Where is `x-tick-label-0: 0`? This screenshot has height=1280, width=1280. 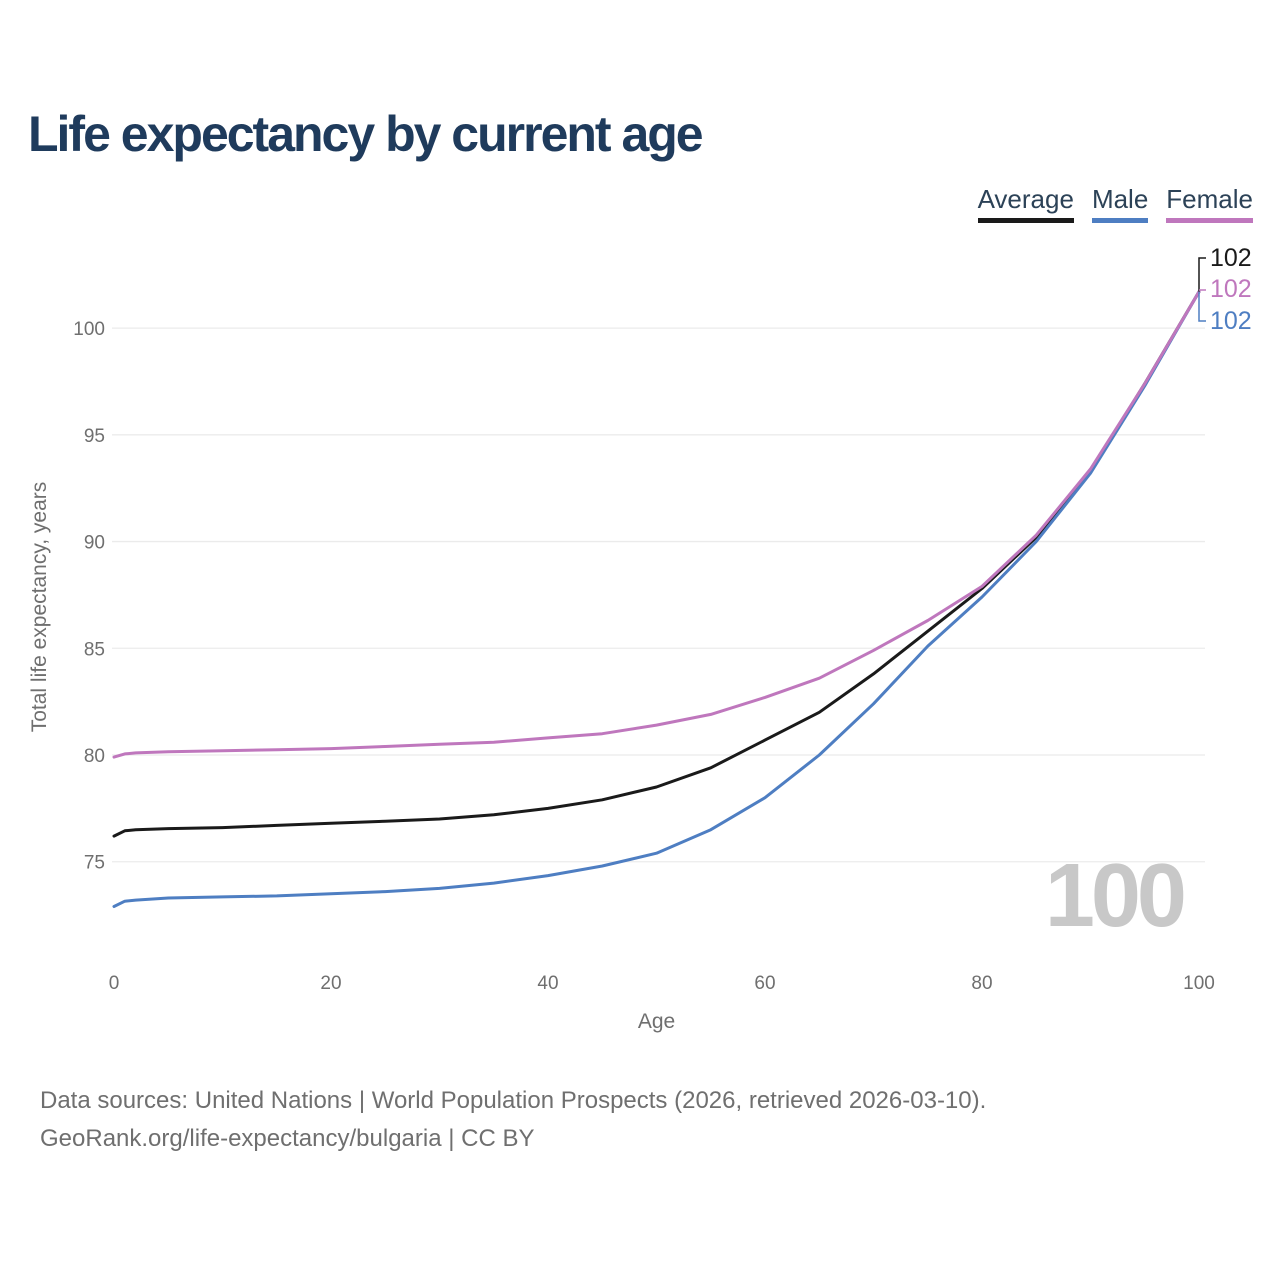
x-tick-label-0: 0 is located at coordinates (114, 983).